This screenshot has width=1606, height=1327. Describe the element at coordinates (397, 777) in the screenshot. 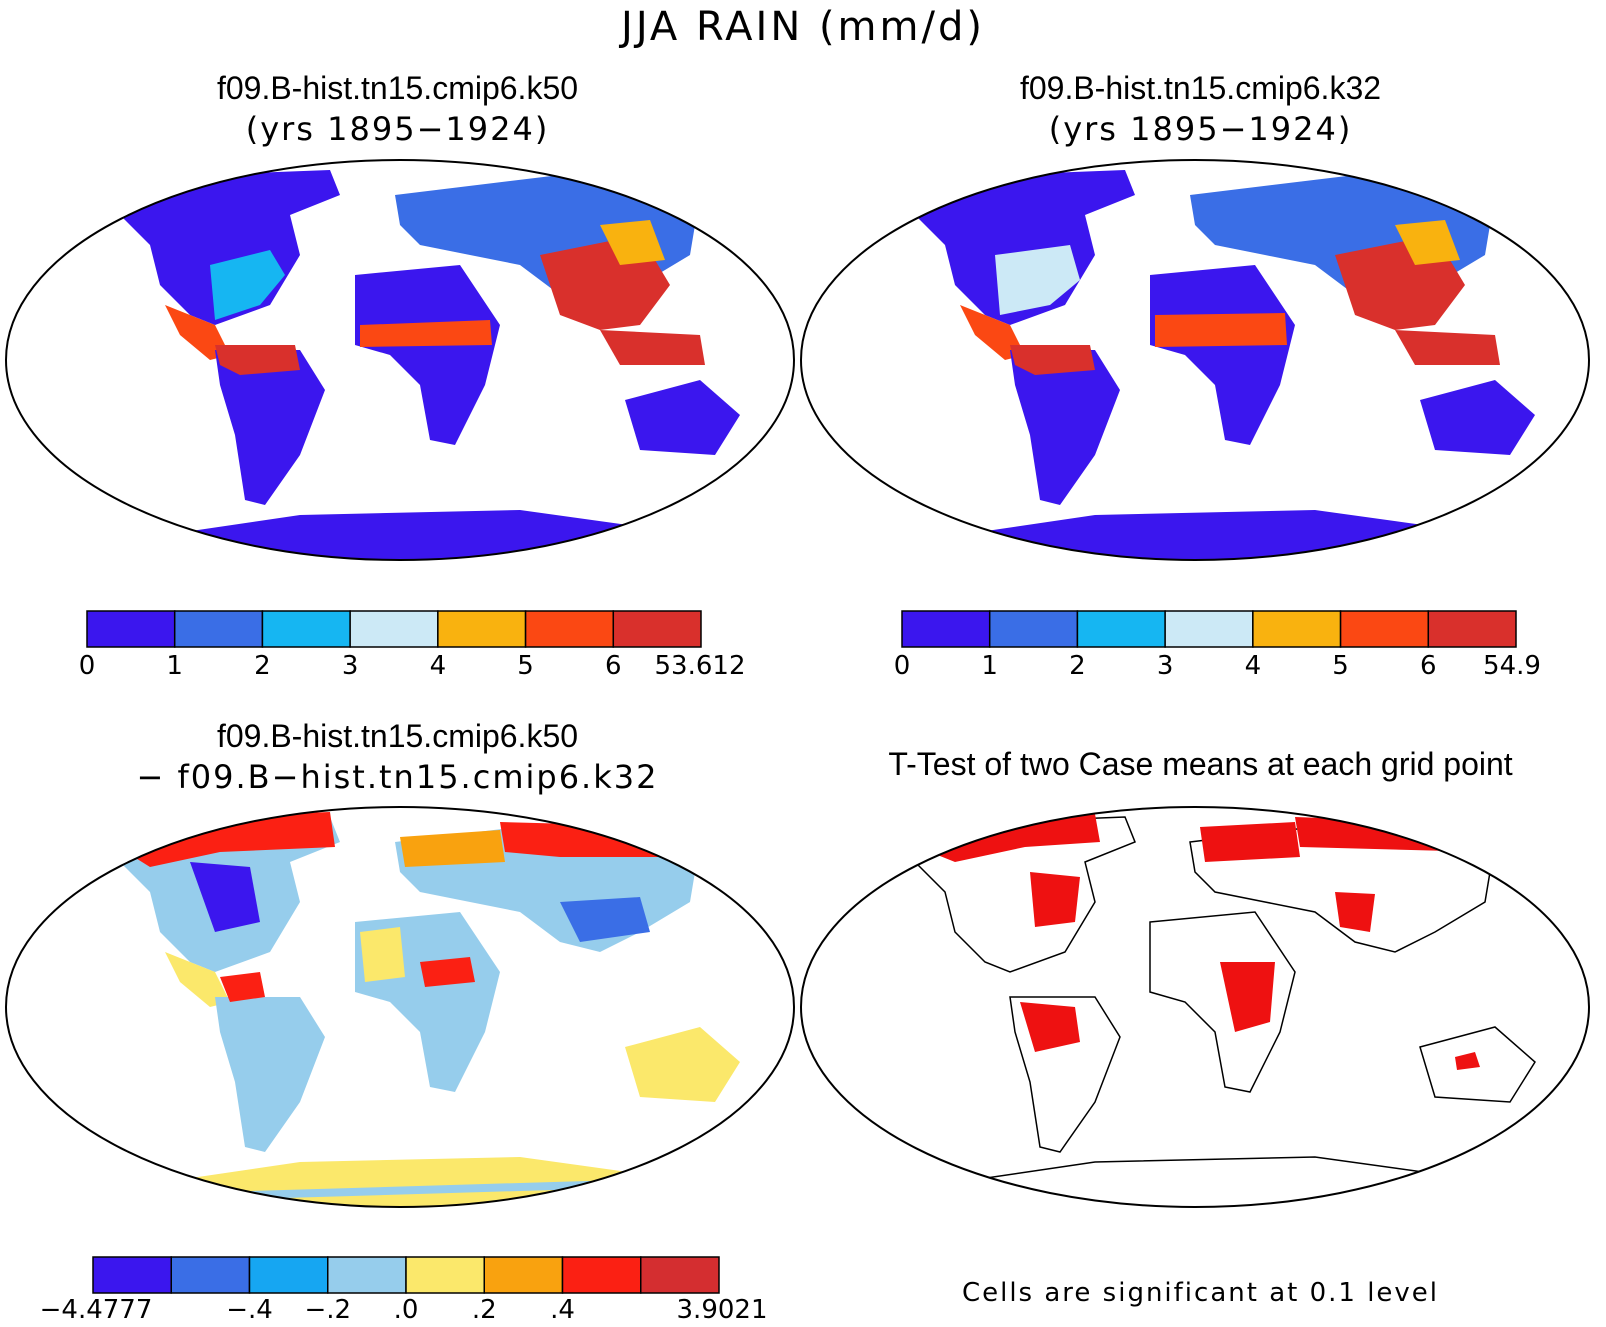

I see `bottom-left-panel-subtitle: − f09.B−hist.tn15.cmip6.k32` at that location.